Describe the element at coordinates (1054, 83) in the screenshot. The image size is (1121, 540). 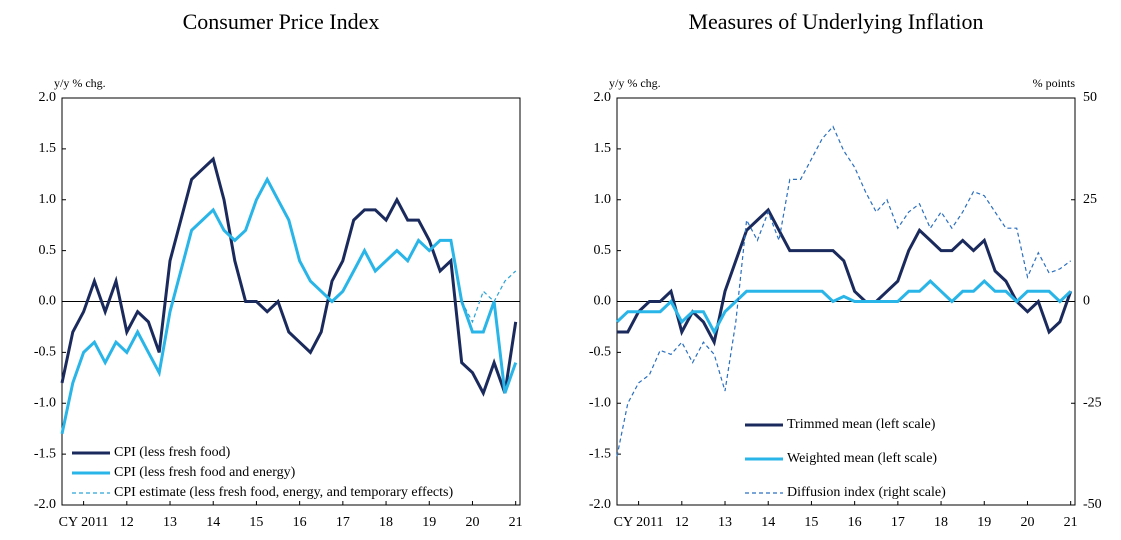
I see `y2-axis-label: % points` at that location.